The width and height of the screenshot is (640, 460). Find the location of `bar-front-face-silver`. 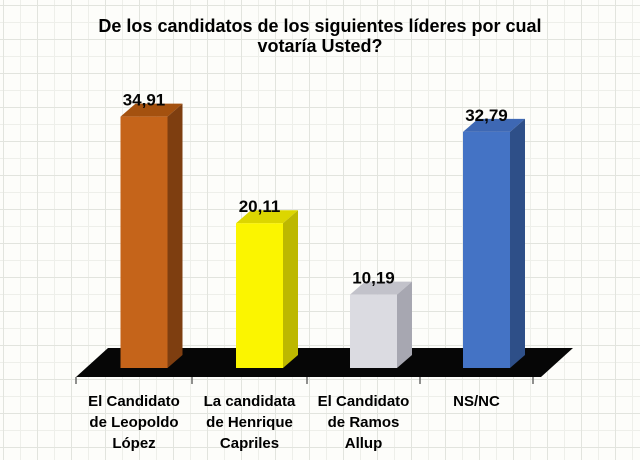

bar-front-face-silver is located at coordinates (373, 331).